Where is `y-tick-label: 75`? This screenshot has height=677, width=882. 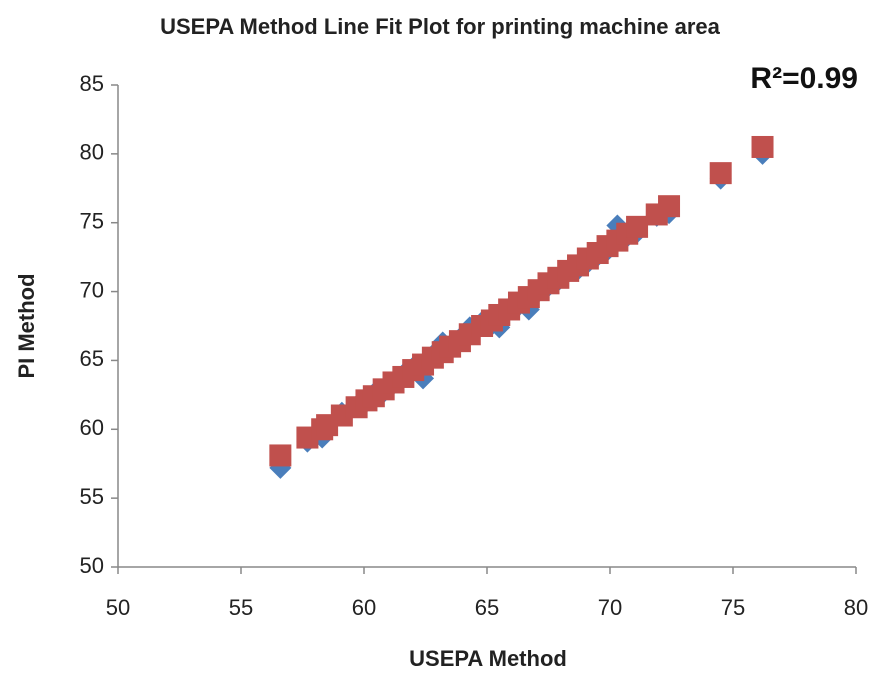
y-tick-label: 75 is located at coordinates (92, 221).